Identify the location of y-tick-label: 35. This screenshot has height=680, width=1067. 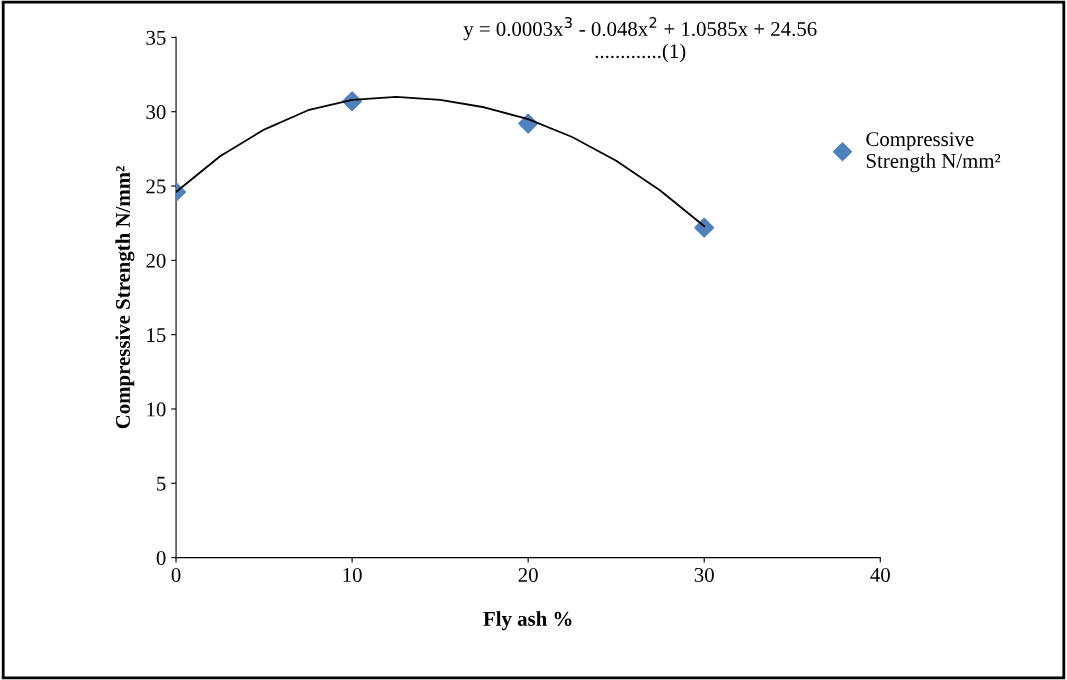
(156, 37).